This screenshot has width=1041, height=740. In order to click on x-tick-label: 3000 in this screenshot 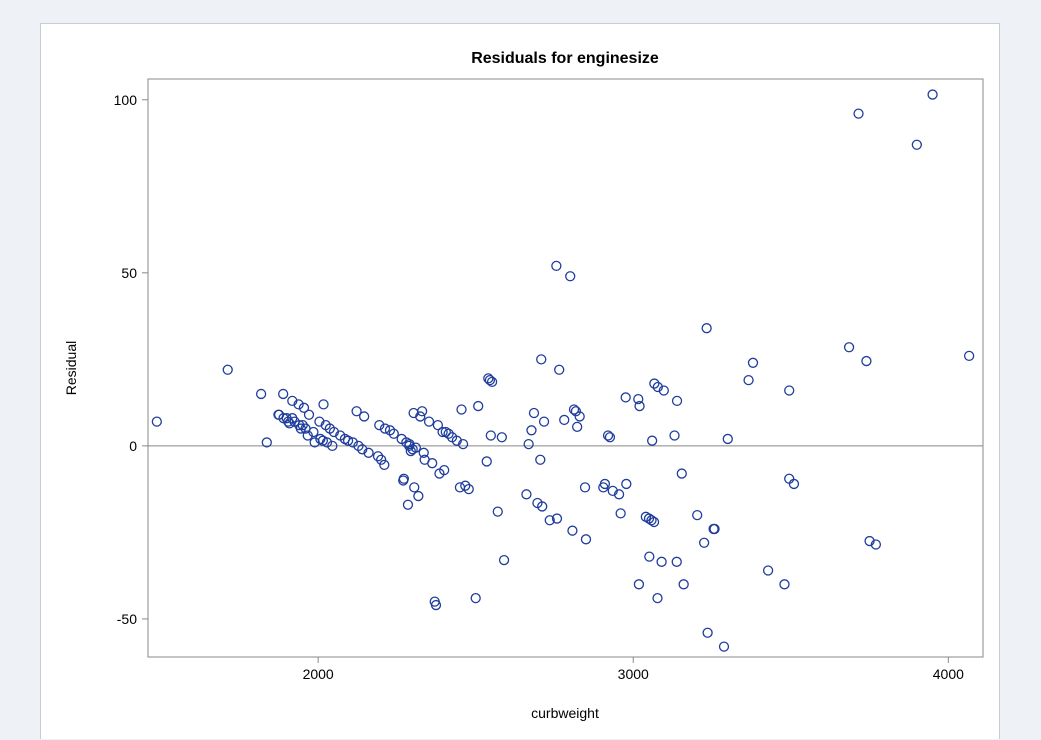, I will do `click(633, 674)`.